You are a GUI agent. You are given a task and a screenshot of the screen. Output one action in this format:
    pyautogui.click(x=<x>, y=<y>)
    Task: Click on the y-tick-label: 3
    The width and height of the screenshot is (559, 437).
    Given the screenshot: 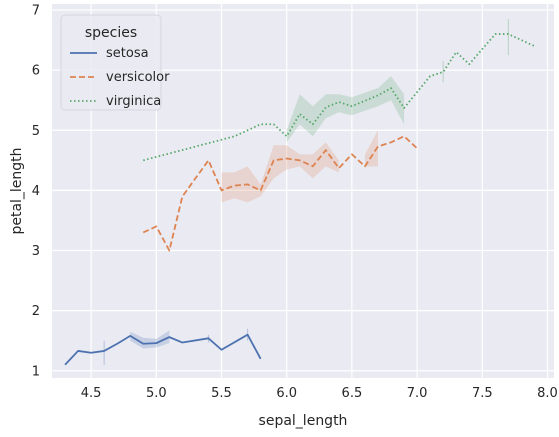 What is the action you would take?
    pyautogui.click(x=36, y=251)
    